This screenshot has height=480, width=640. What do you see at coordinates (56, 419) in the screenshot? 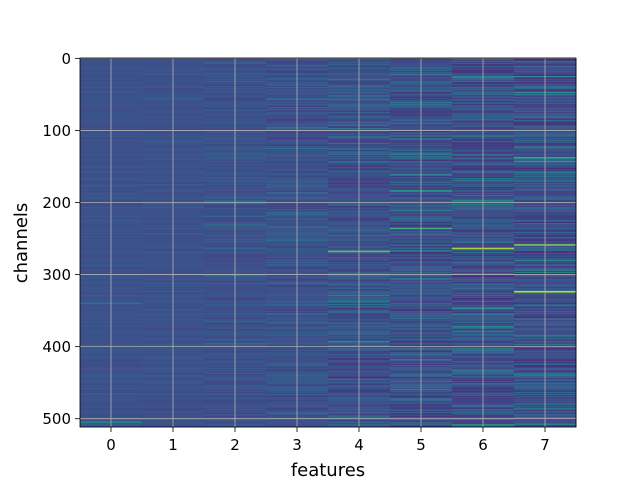
I see `y-tick-label: 500` at bounding box center [56, 419].